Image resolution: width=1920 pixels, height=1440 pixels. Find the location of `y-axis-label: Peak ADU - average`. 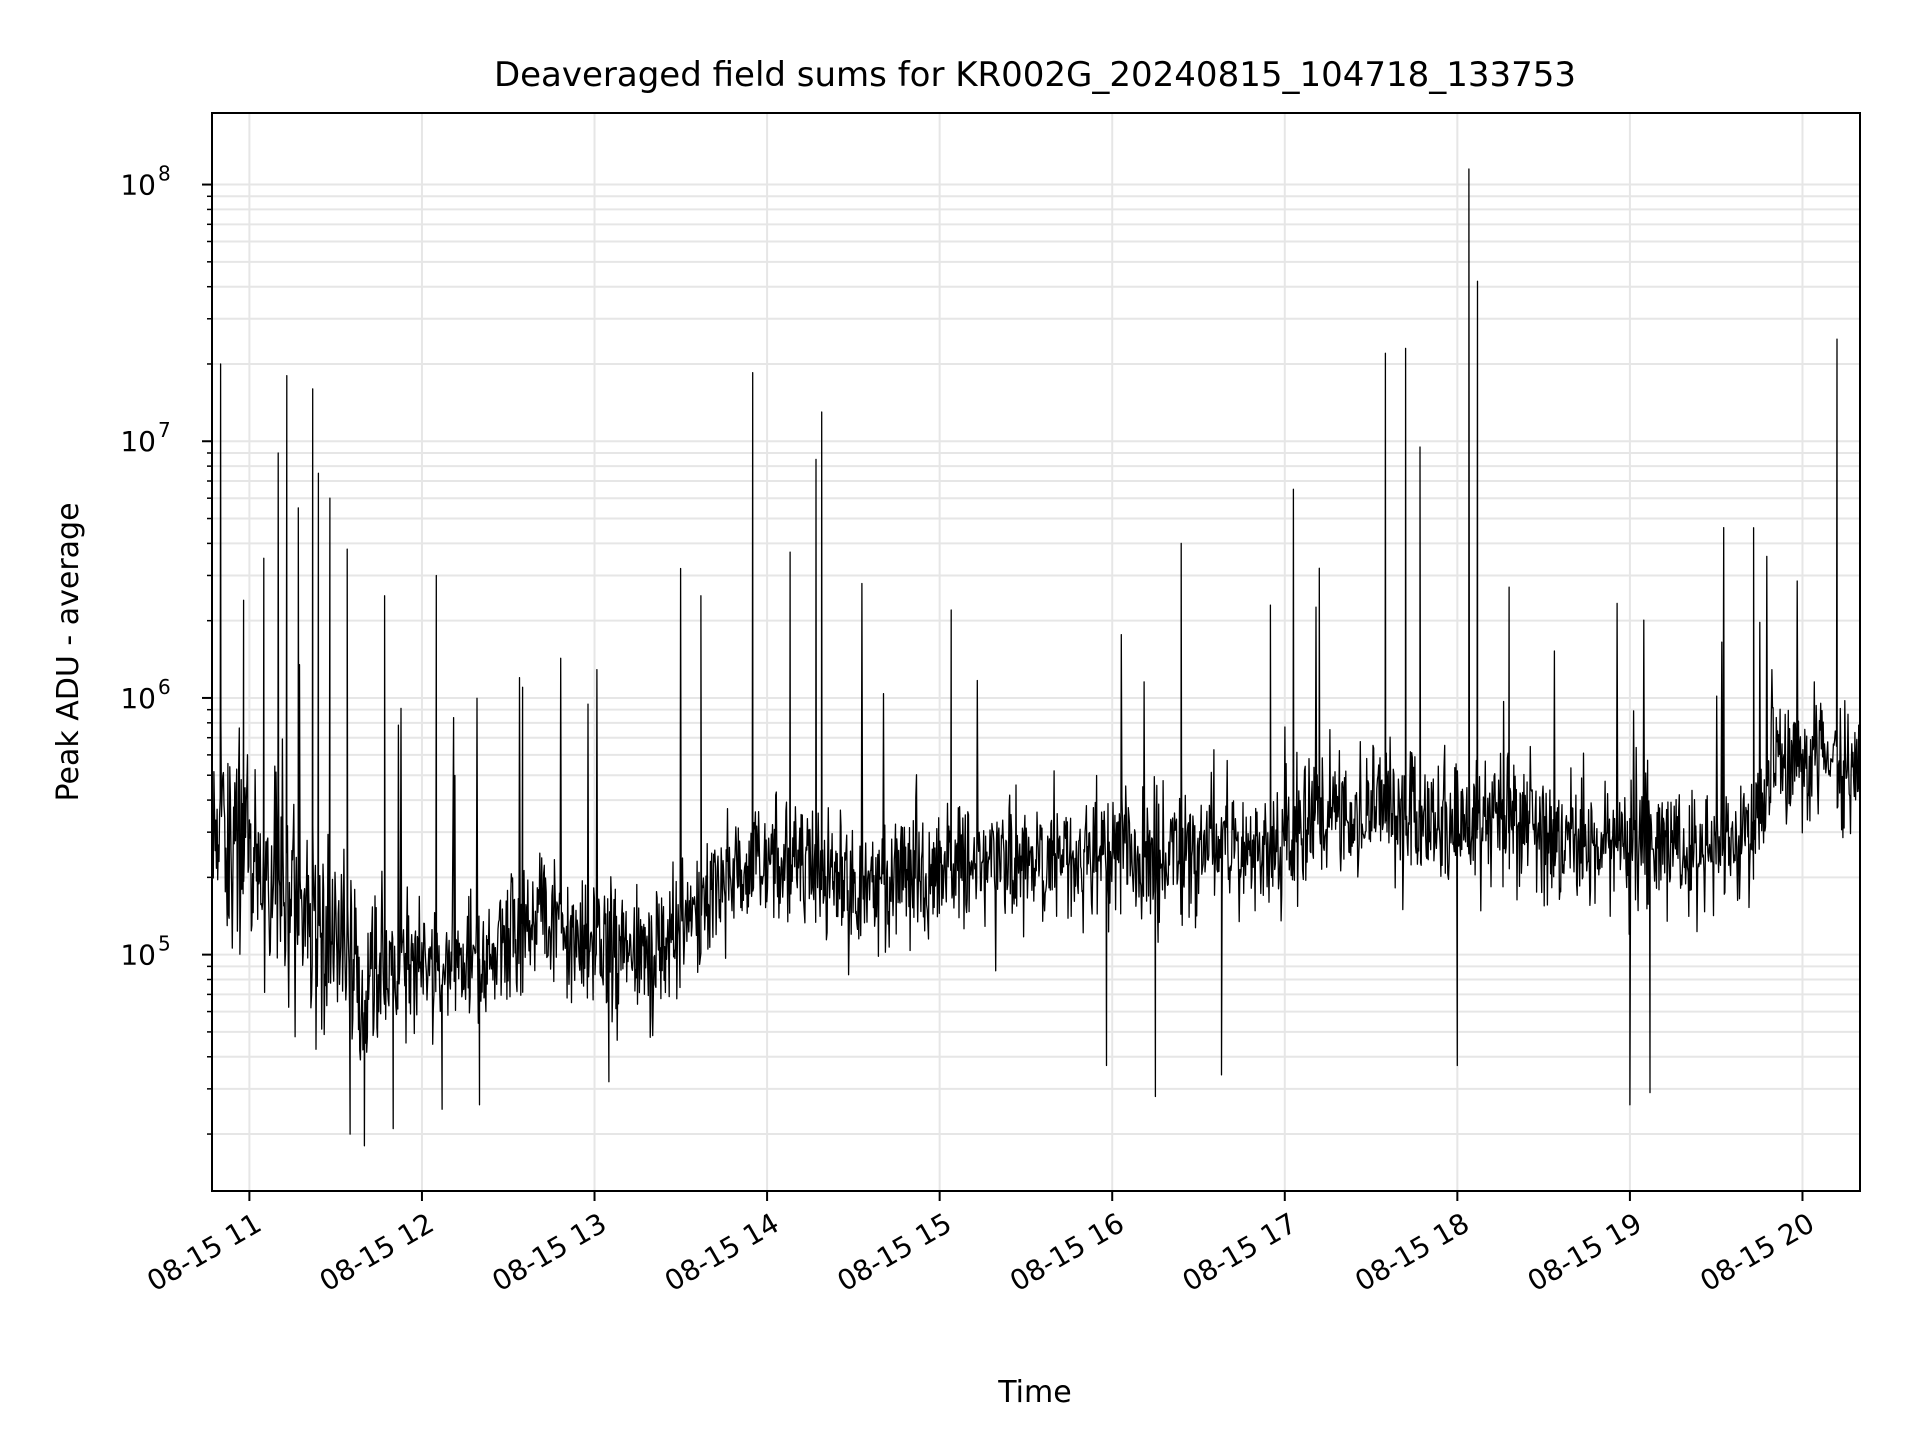

y-axis-label: Peak ADU - average is located at coordinates (68, 651).